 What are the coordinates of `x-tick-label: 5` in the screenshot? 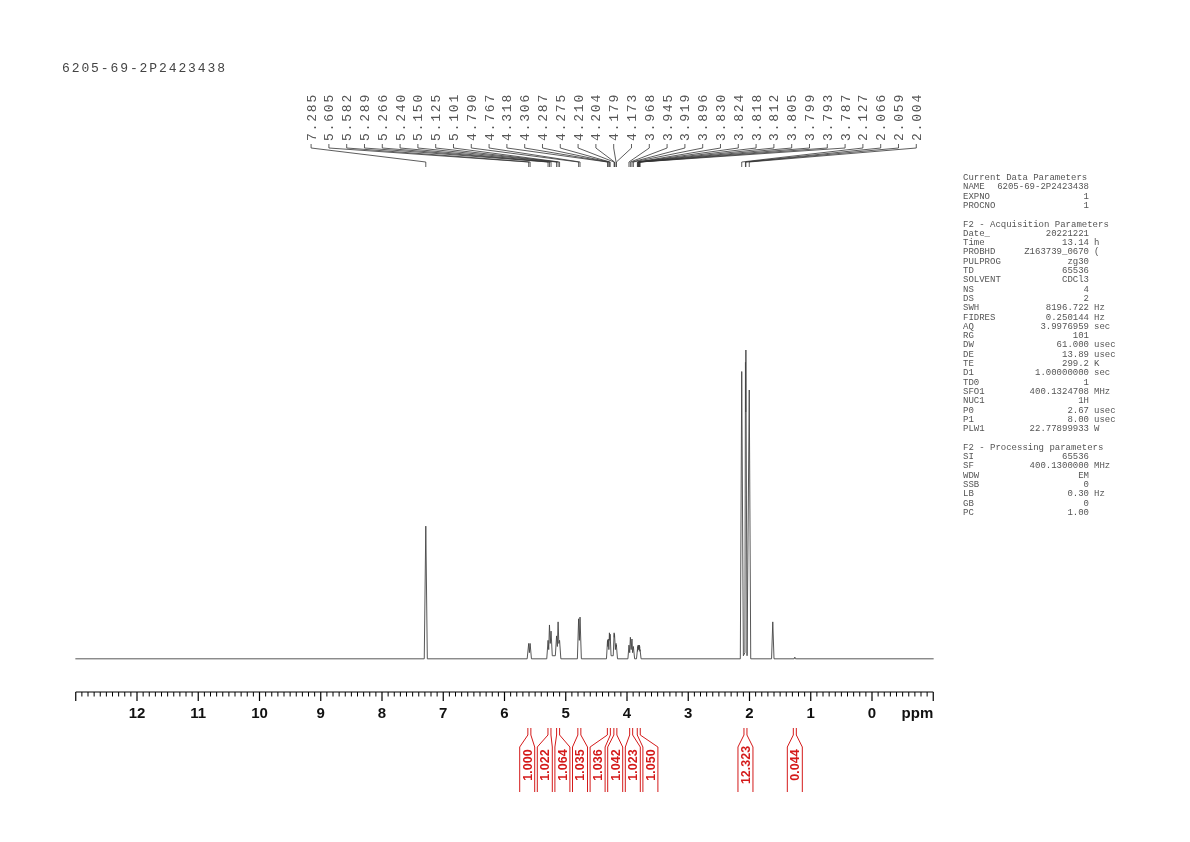 It's located at (565, 712).